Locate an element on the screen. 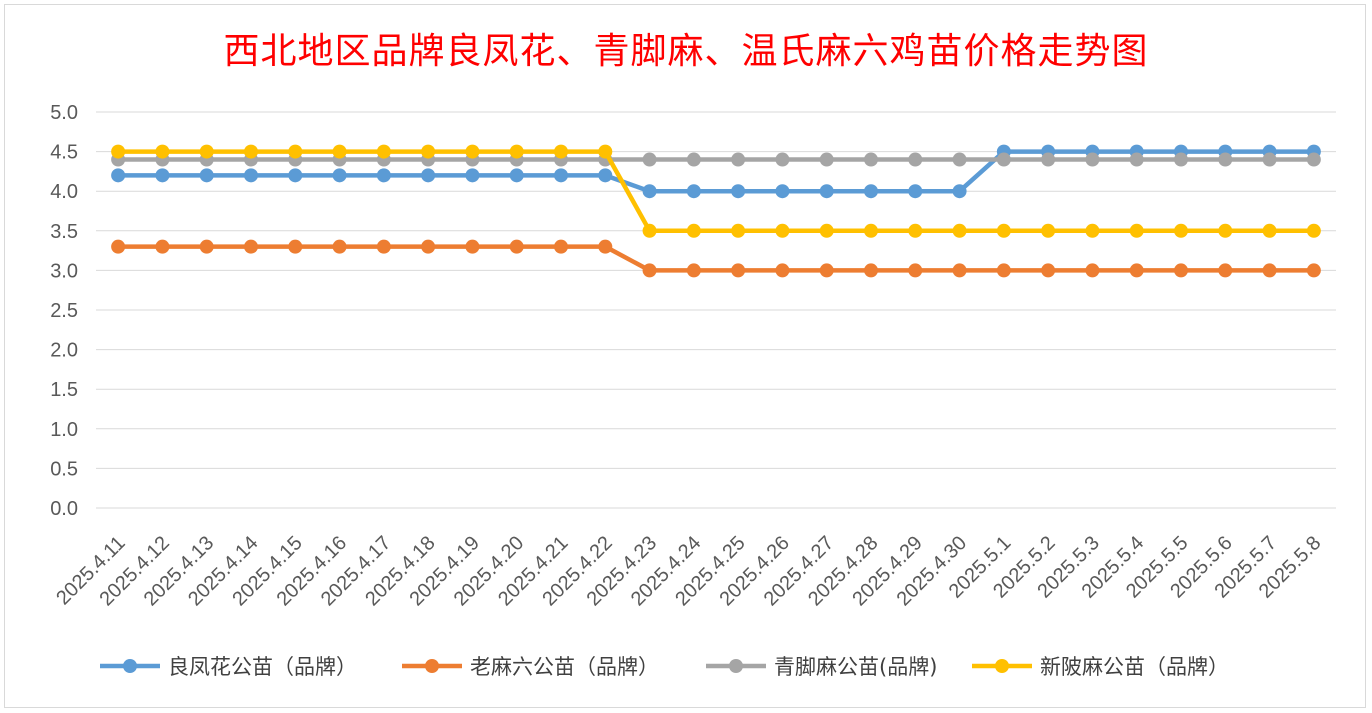  legend-item: 良凤花公苗（品牌） is located at coordinates (228, 667).